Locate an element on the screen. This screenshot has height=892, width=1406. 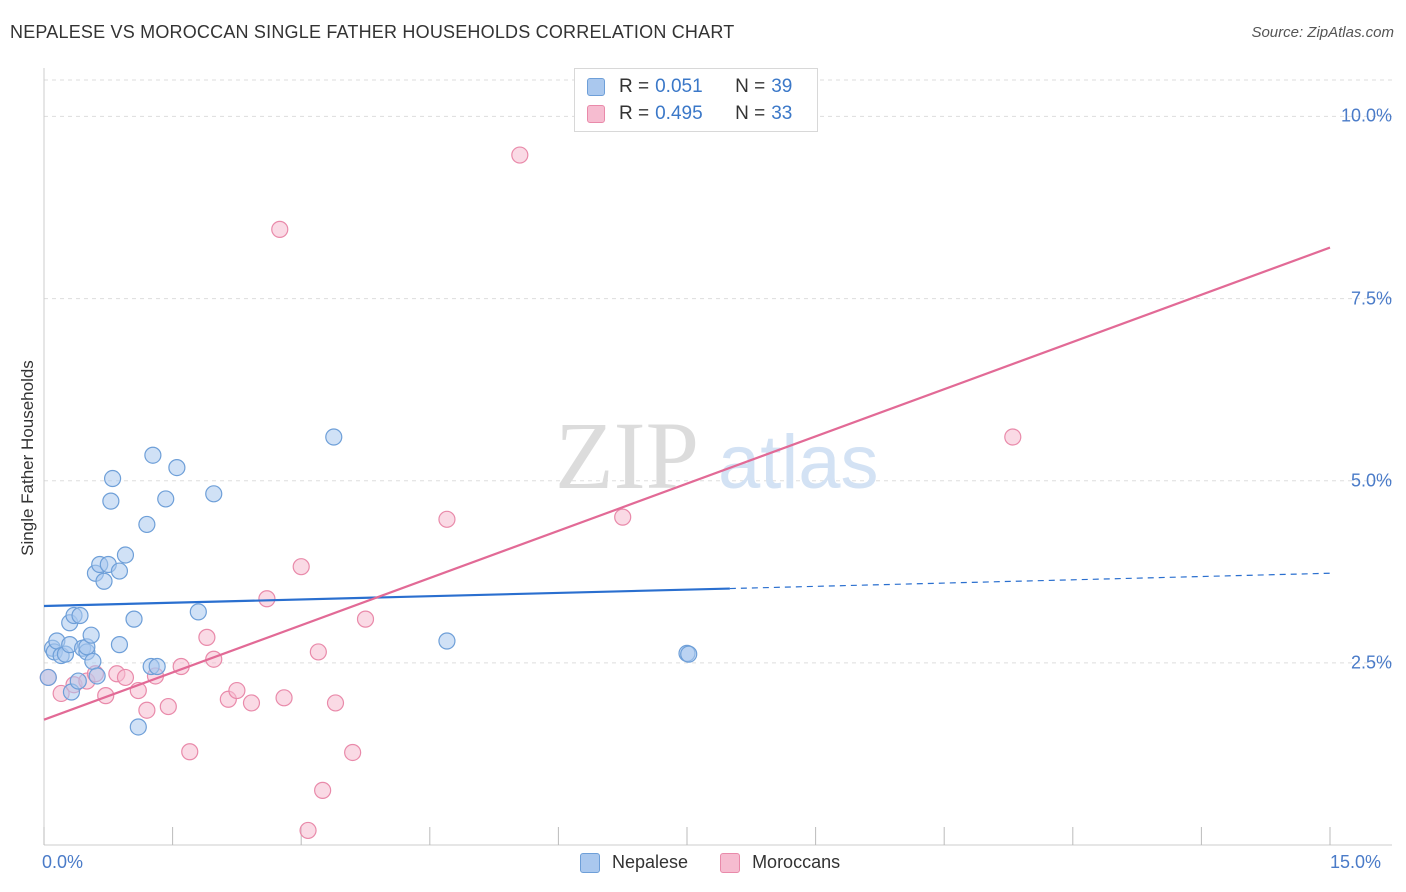
legend-item-moroccans: Moroccans is located at coordinates (780, 862).